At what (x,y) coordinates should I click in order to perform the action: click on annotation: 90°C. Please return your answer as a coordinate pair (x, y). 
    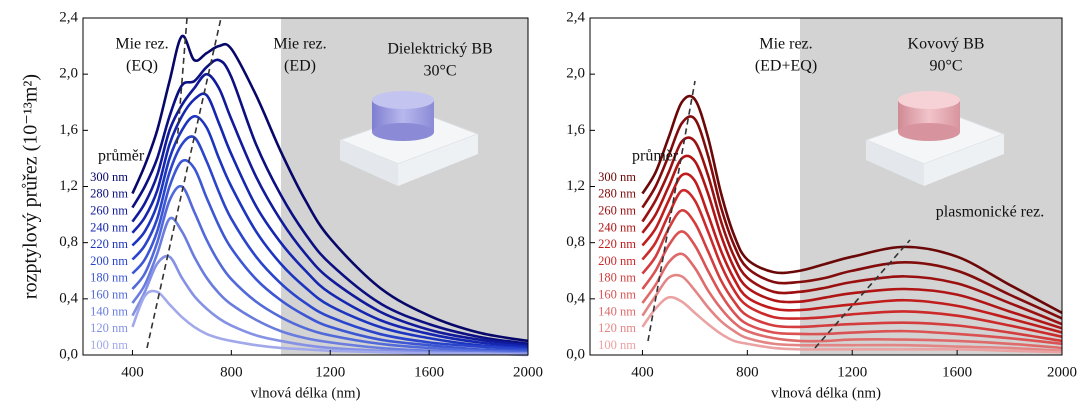
    Looking at the image, I should click on (945, 66).